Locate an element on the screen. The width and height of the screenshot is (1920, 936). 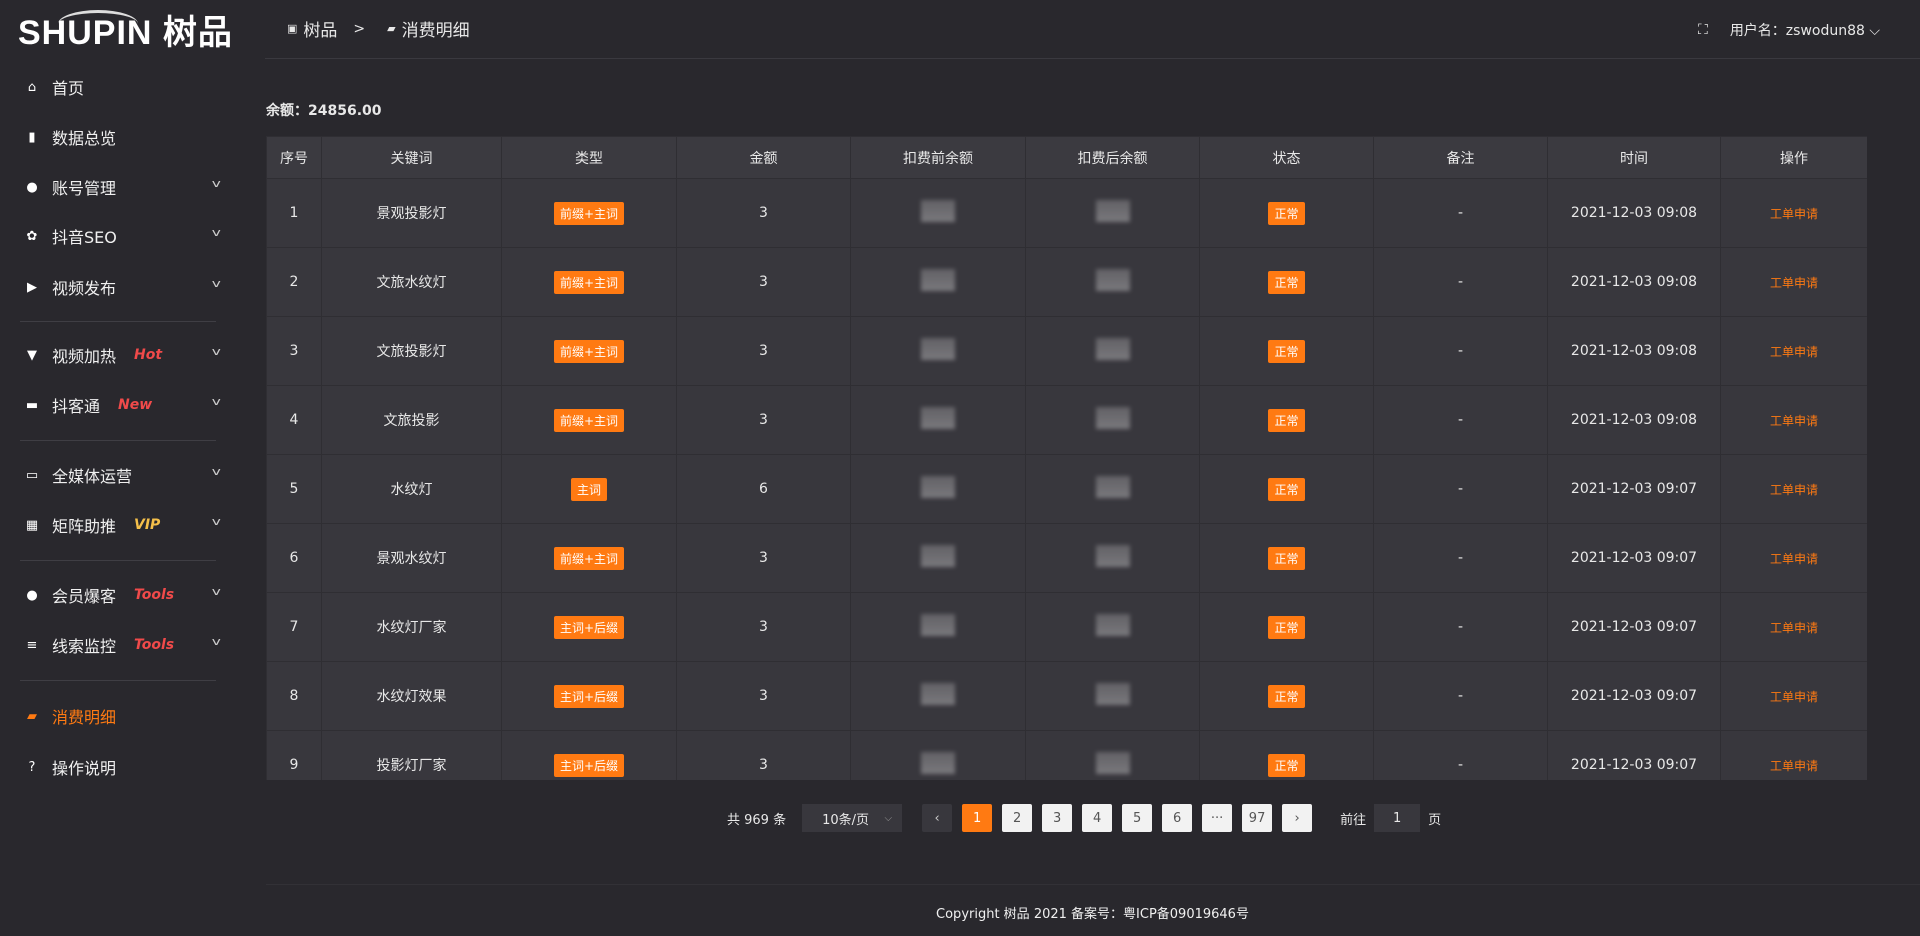
sidebar-item-8: ▭ 全媒体运营 v is located at coordinates (120, 475).